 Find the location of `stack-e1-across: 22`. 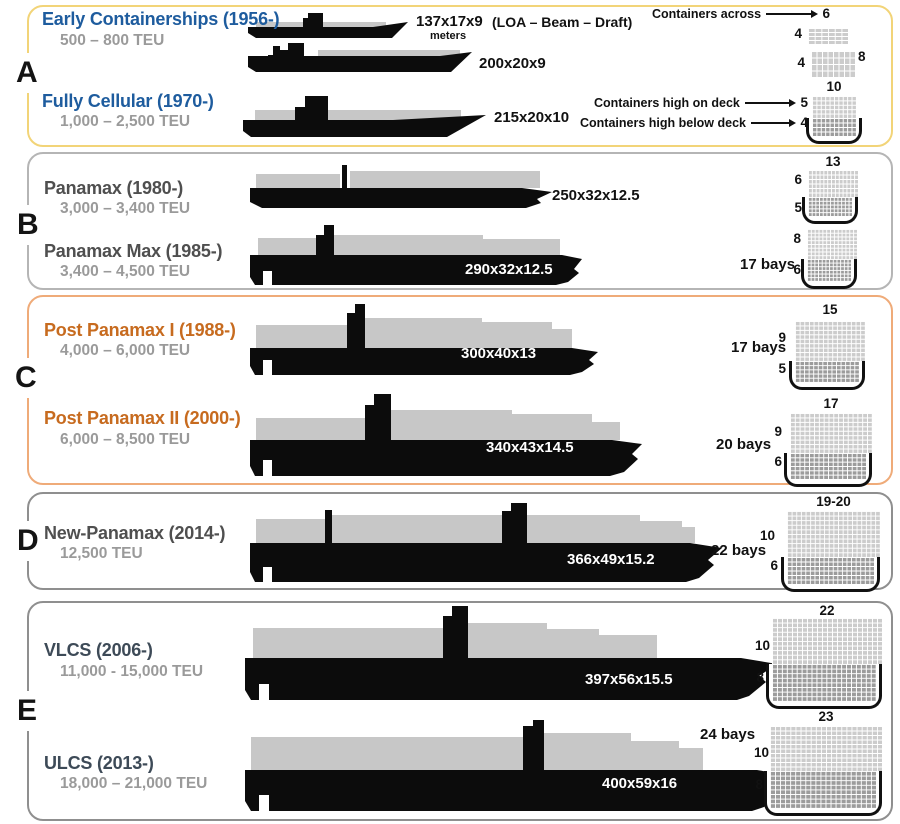

stack-e1-across: 22 is located at coordinates (827, 610).